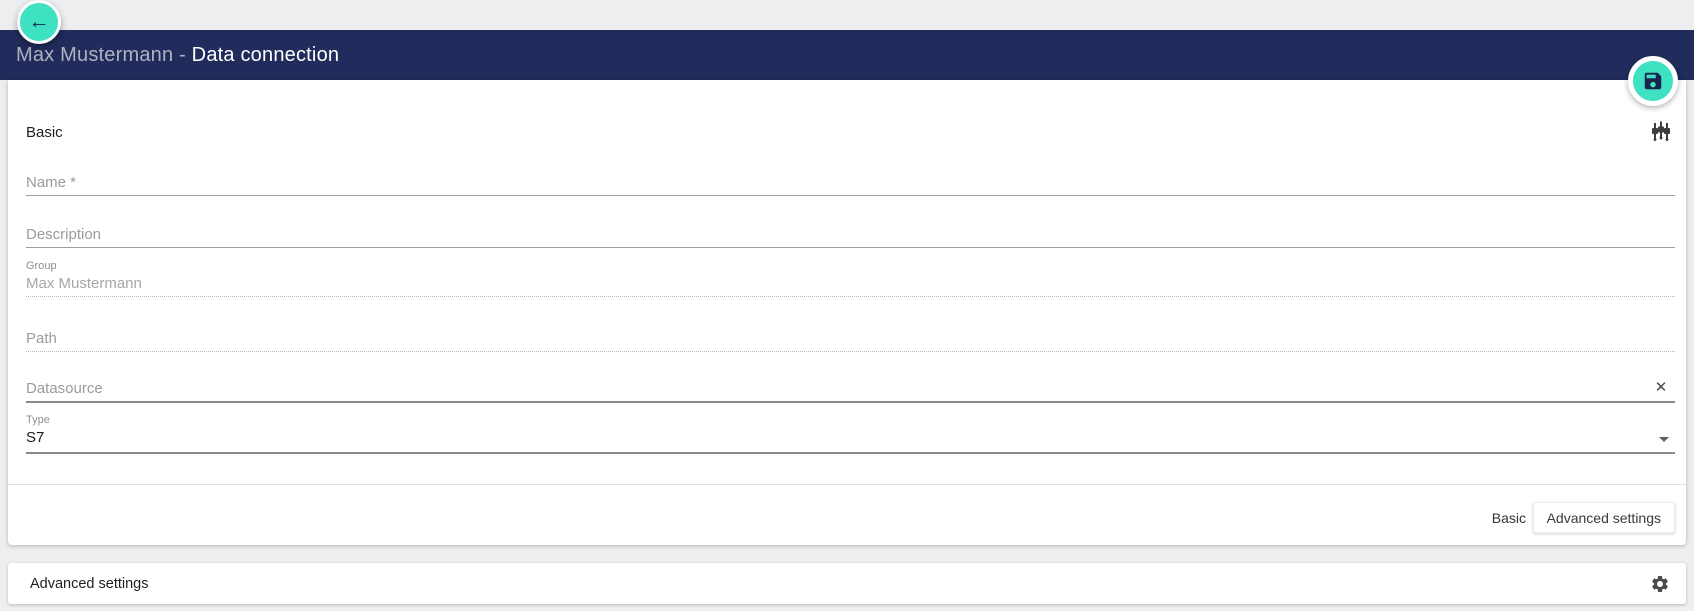 The width and height of the screenshot is (1694, 611). What do you see at coordinates (847, 484) in the screenshot?
I see `actions-divider` at bounding box center [847, 484].